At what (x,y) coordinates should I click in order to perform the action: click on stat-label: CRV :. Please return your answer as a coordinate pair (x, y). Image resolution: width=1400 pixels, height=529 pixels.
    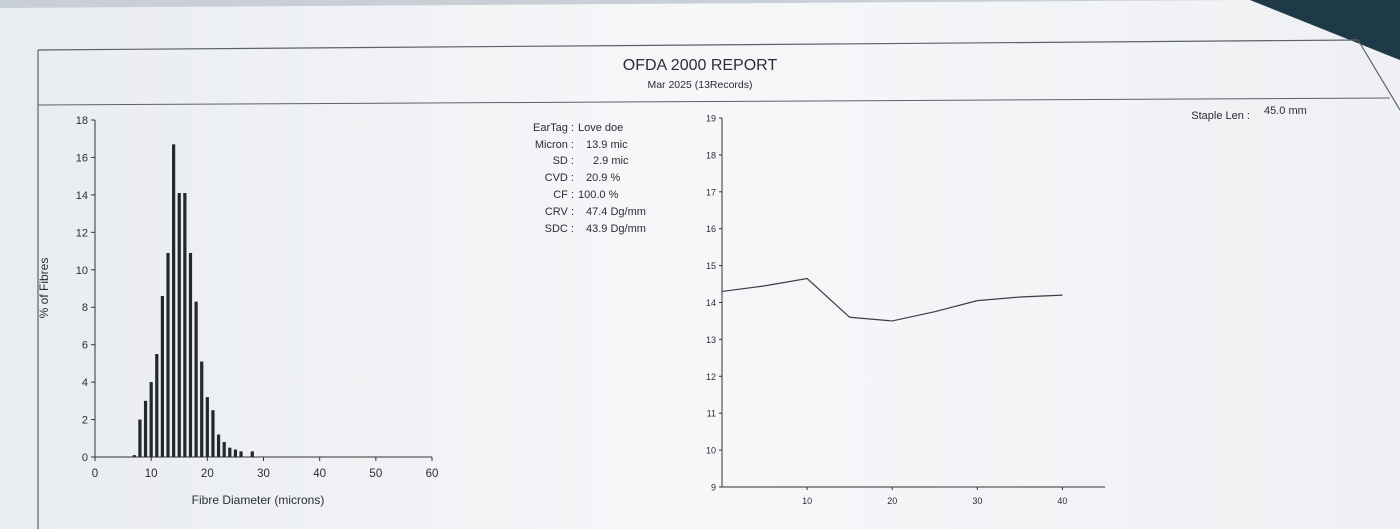
    Looking at the image, I should click on (559, 212).